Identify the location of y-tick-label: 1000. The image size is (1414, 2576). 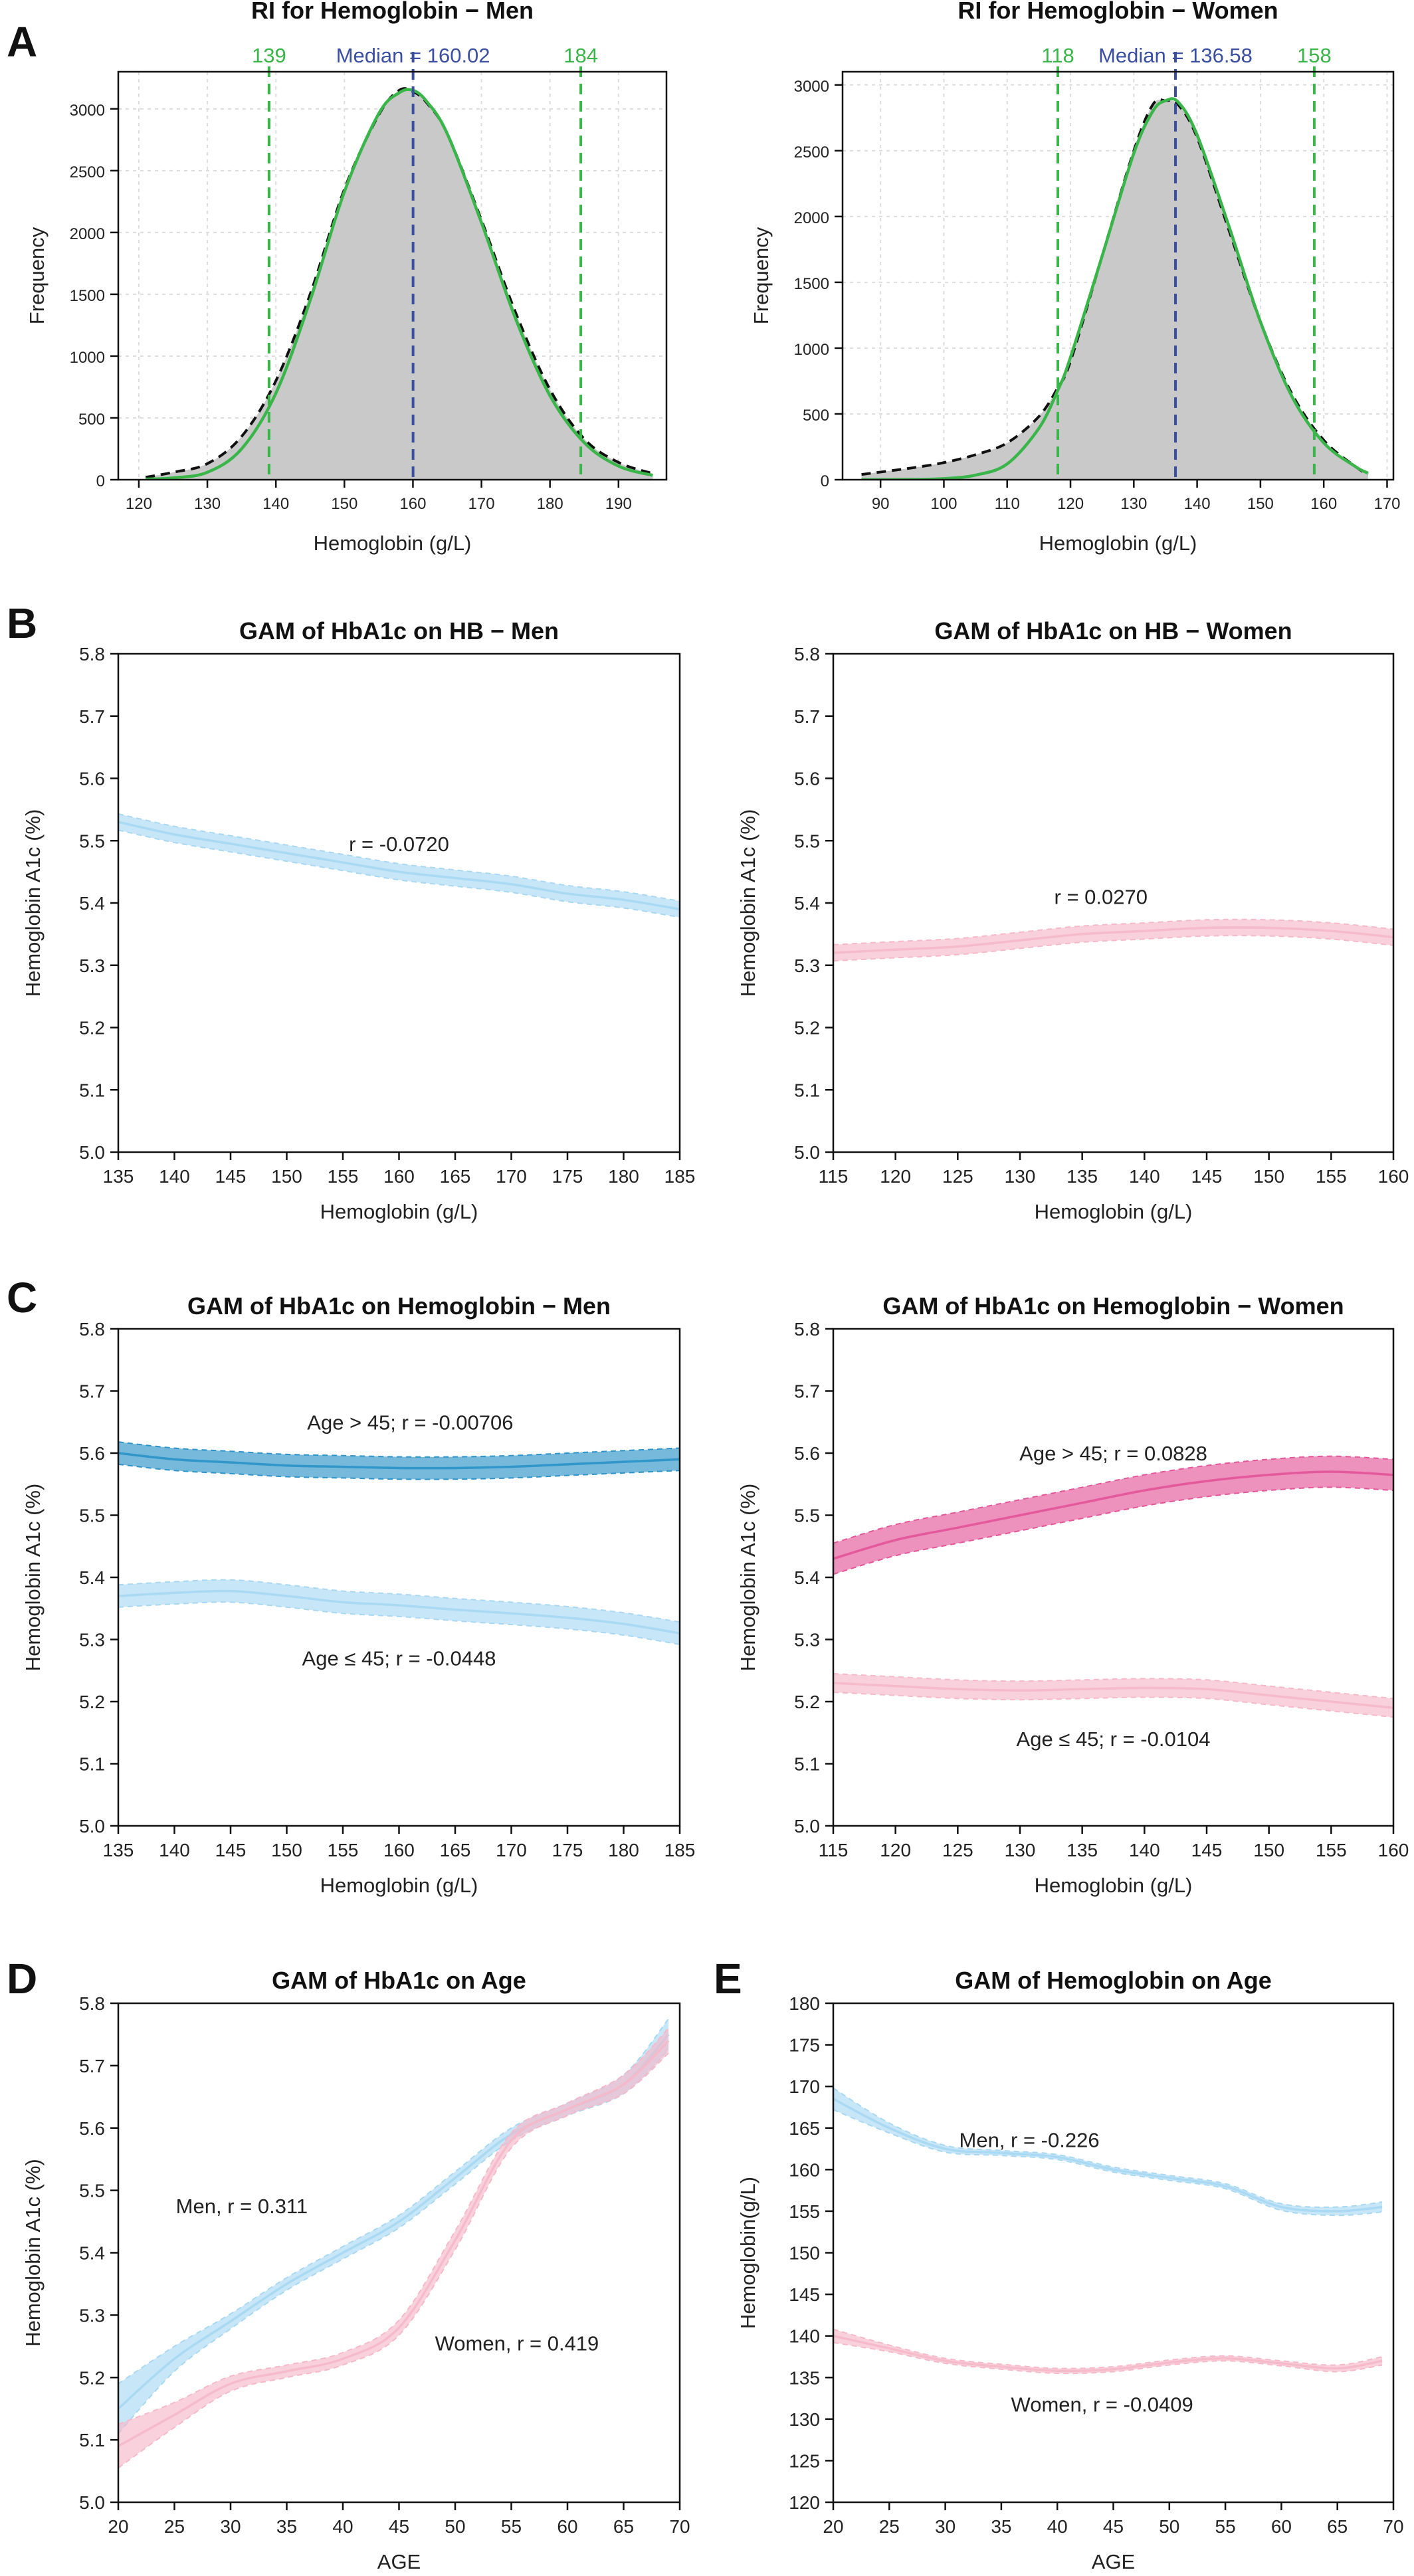
(87, 358).